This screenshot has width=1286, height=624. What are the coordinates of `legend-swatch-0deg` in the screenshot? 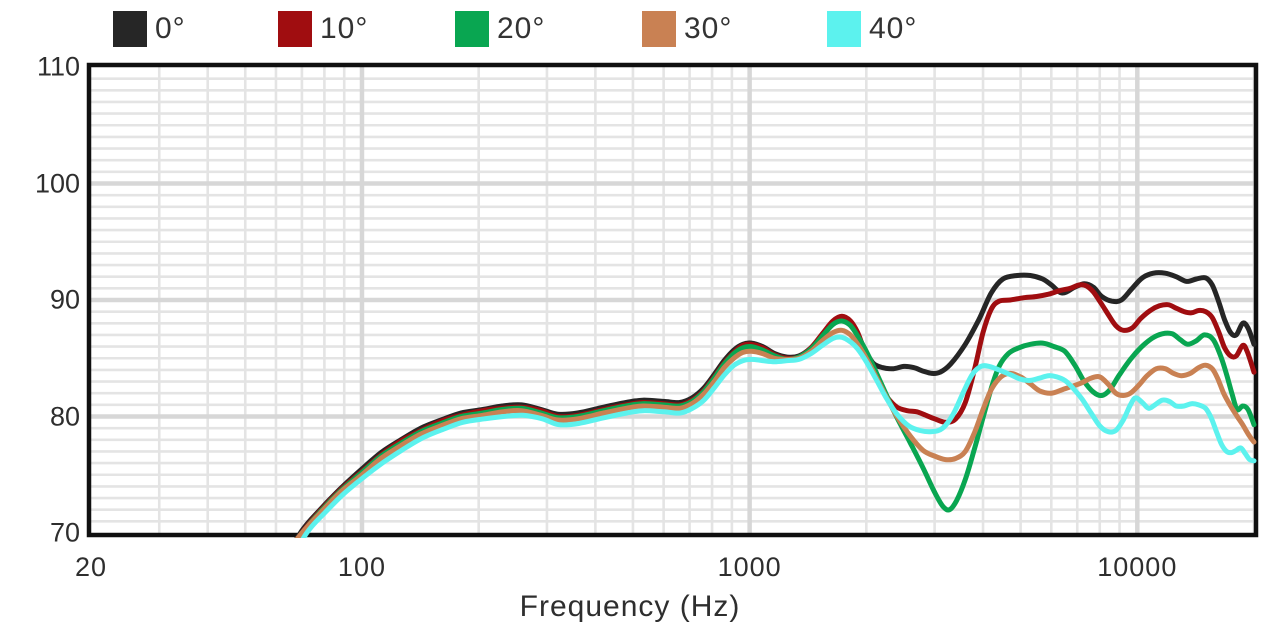 It's located at (130, 29).